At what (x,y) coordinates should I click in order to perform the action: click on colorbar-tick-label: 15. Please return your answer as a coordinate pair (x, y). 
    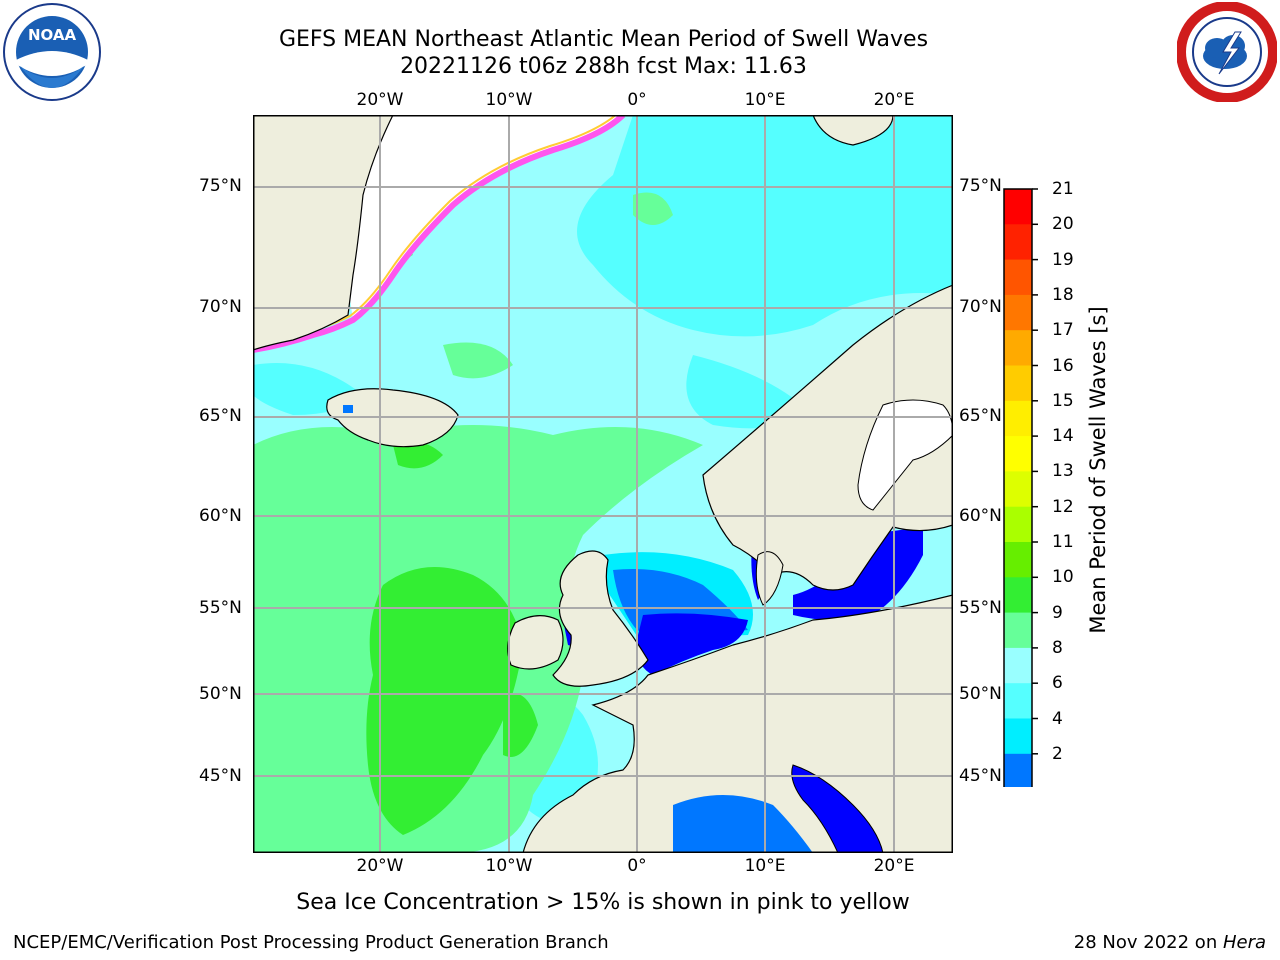
    Looking at the image, I should click on (1063, 400).